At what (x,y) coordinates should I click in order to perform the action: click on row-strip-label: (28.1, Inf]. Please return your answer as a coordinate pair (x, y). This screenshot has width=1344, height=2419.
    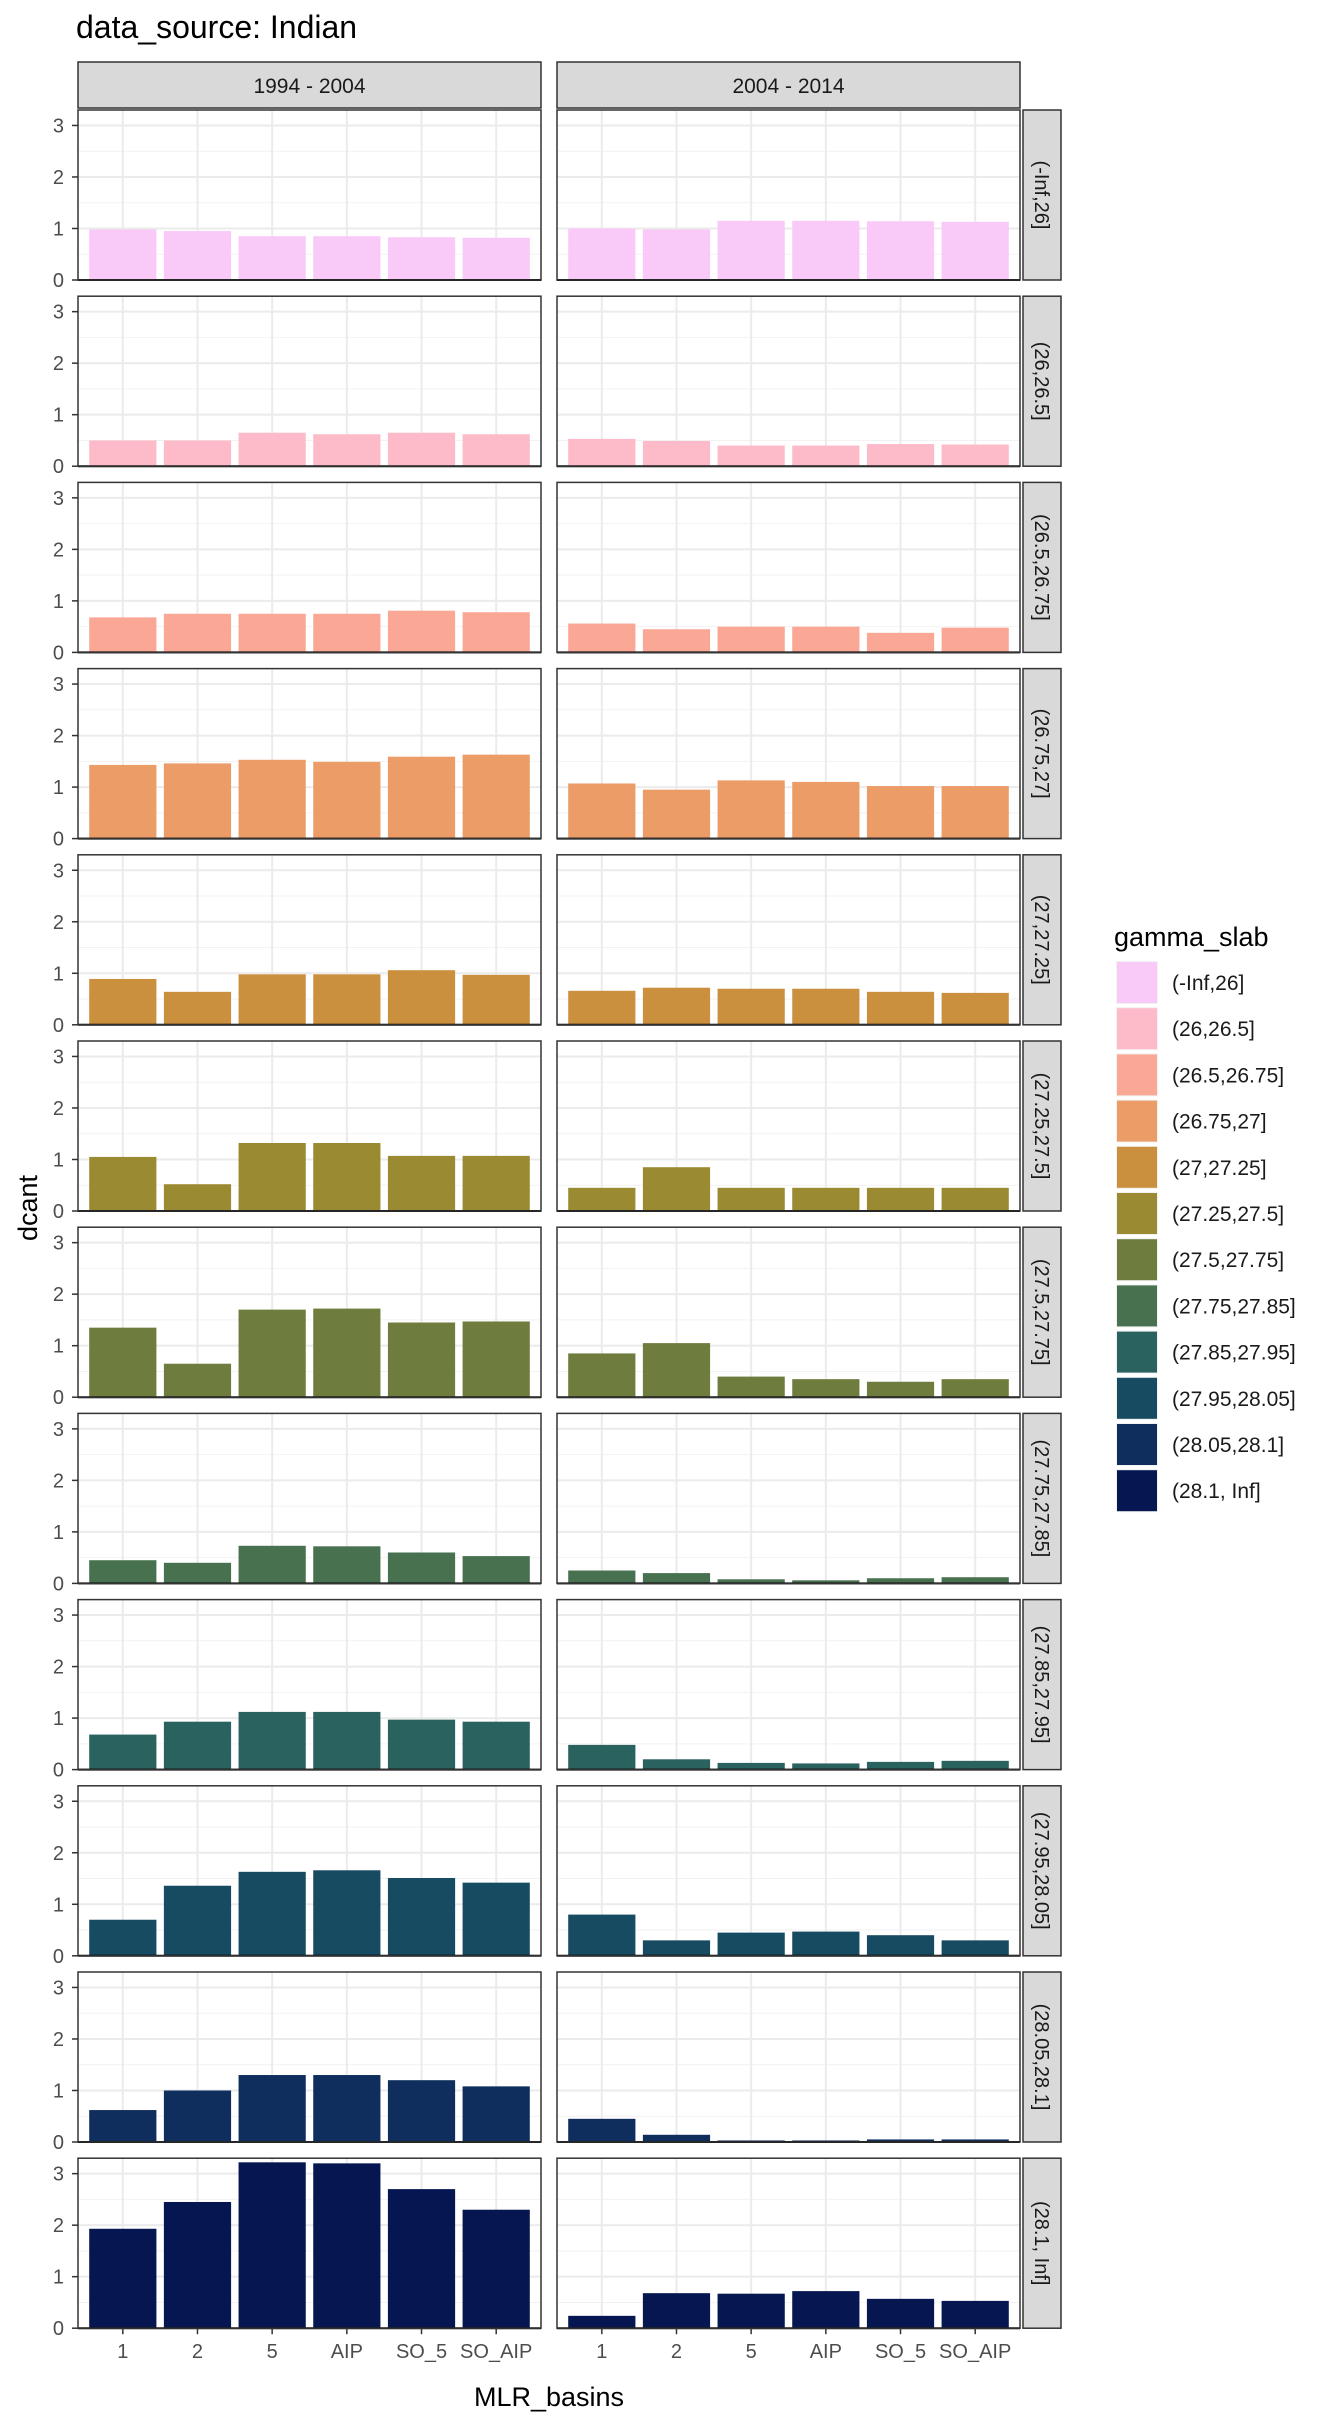
    Looking at the image, I should click on (1041, 2243).